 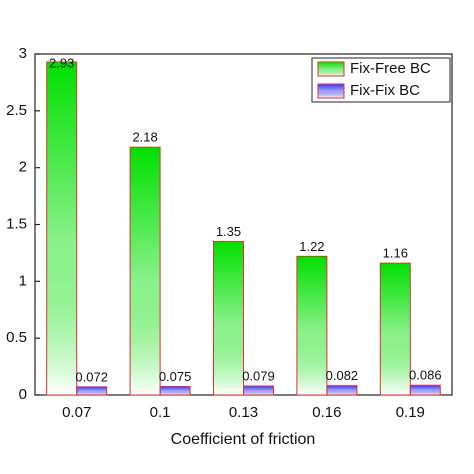 What do you see at coordinates (228, 231) in the screenshot?
I see `data-label: 1.35` at bounding box center [228, 231].